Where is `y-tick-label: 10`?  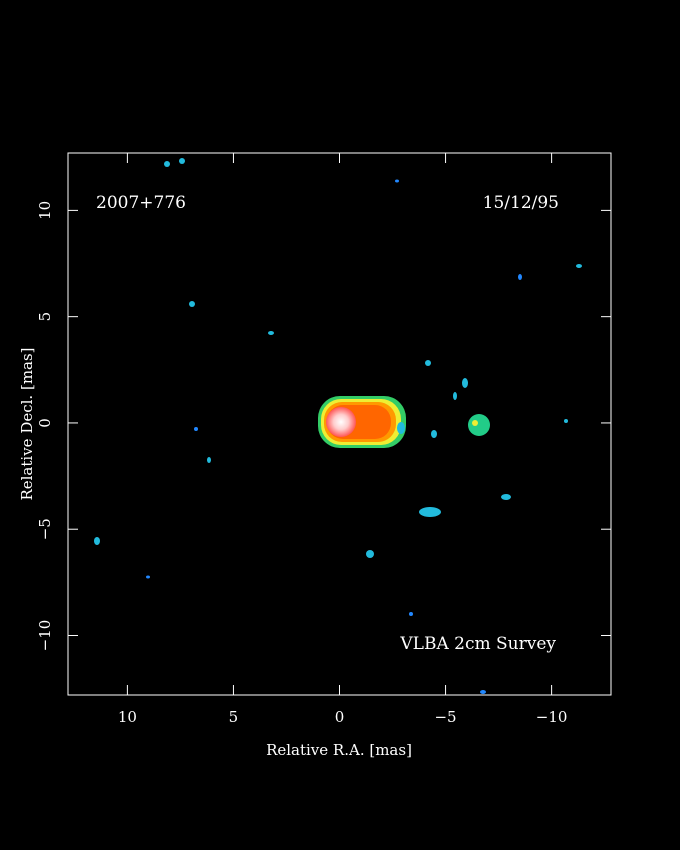
y-tick-label: 10 is located at coordinates (45, 210).